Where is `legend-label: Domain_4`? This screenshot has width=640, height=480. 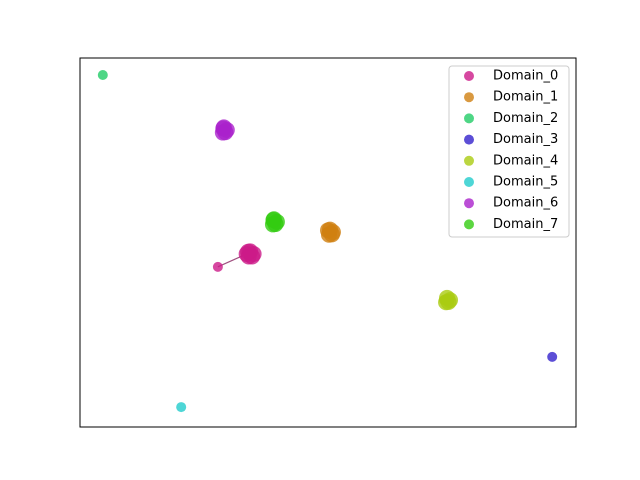 legend-label: Domain_4 is located at coordinates (525, 160).